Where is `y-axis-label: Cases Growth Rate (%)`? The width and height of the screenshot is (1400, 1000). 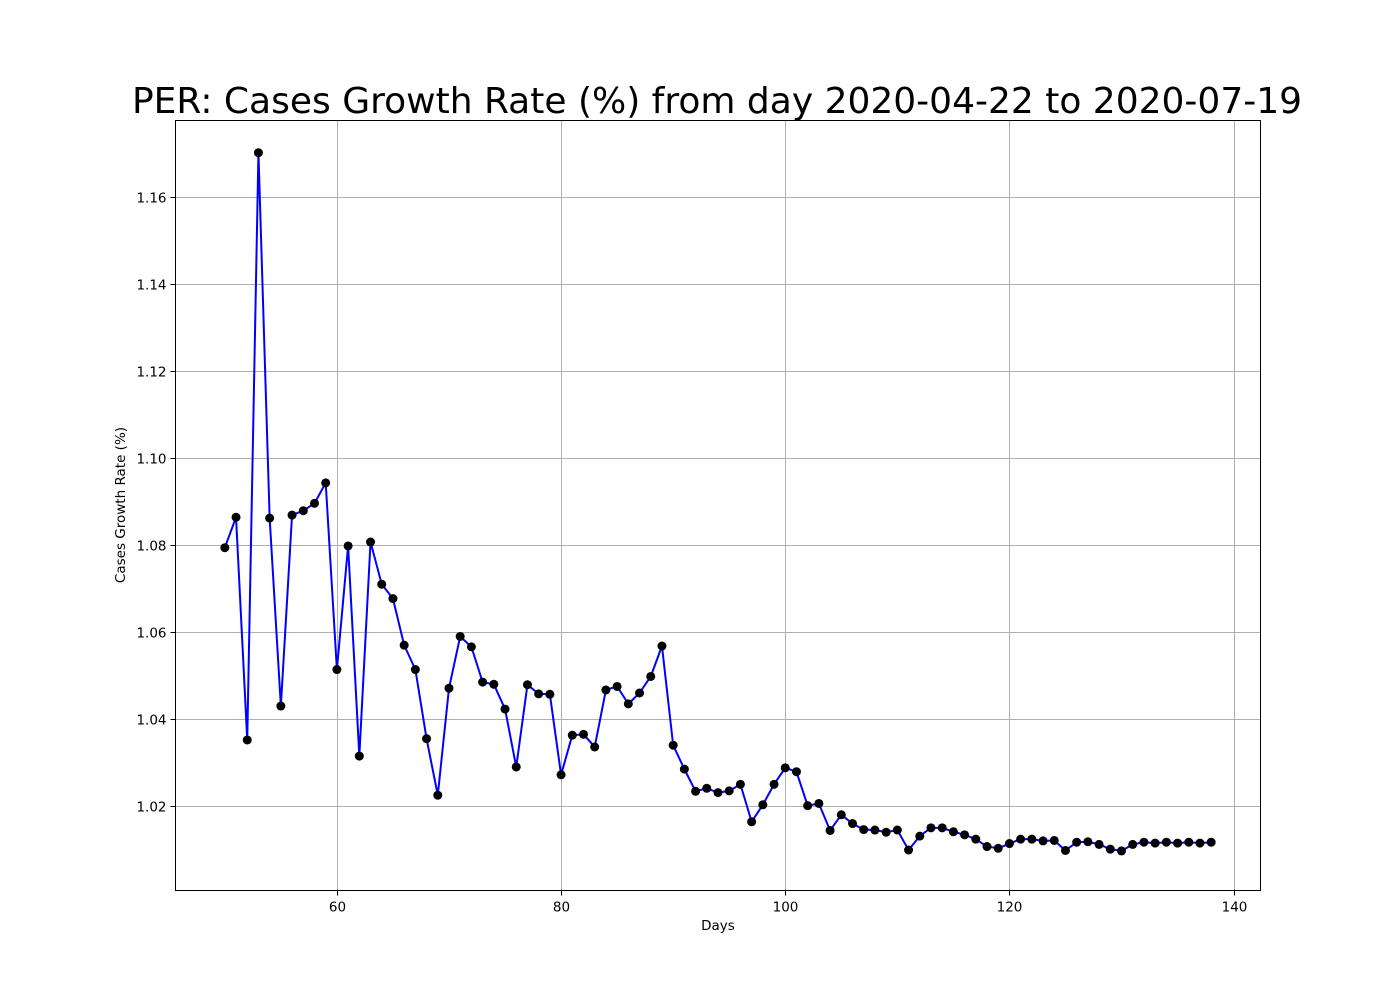
y-axis-label: Cases Growth Rate (%) is located at coordinates (121, 505).